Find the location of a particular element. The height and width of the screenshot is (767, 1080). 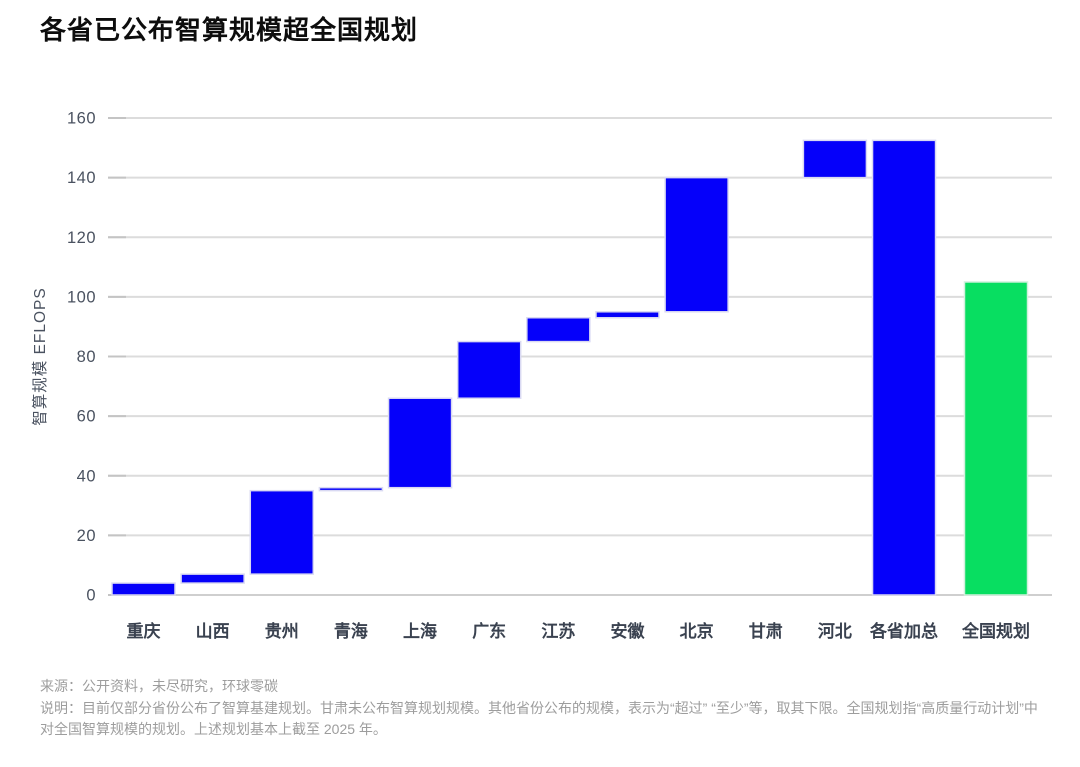

x-label-shanghai: 上海 is located at coordinates (420, 631).